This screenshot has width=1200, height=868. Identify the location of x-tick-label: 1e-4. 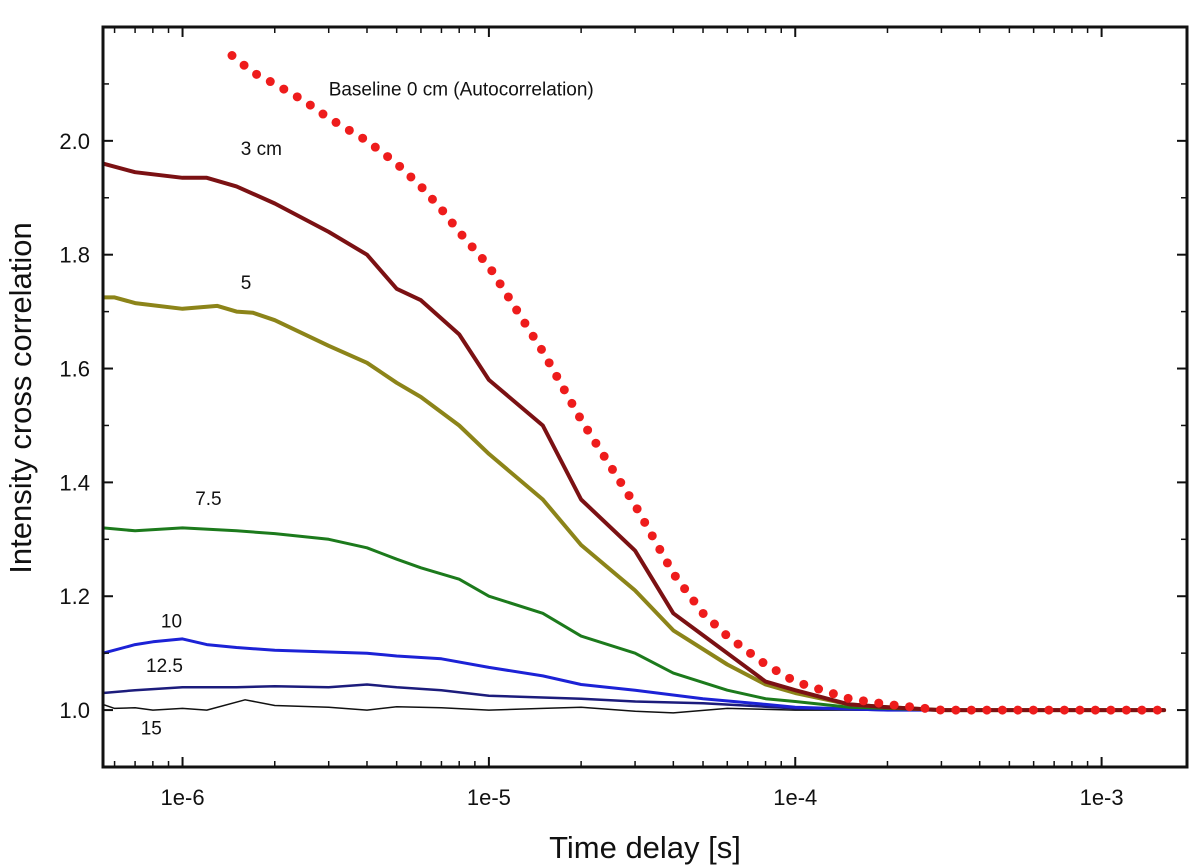
(795, 797).